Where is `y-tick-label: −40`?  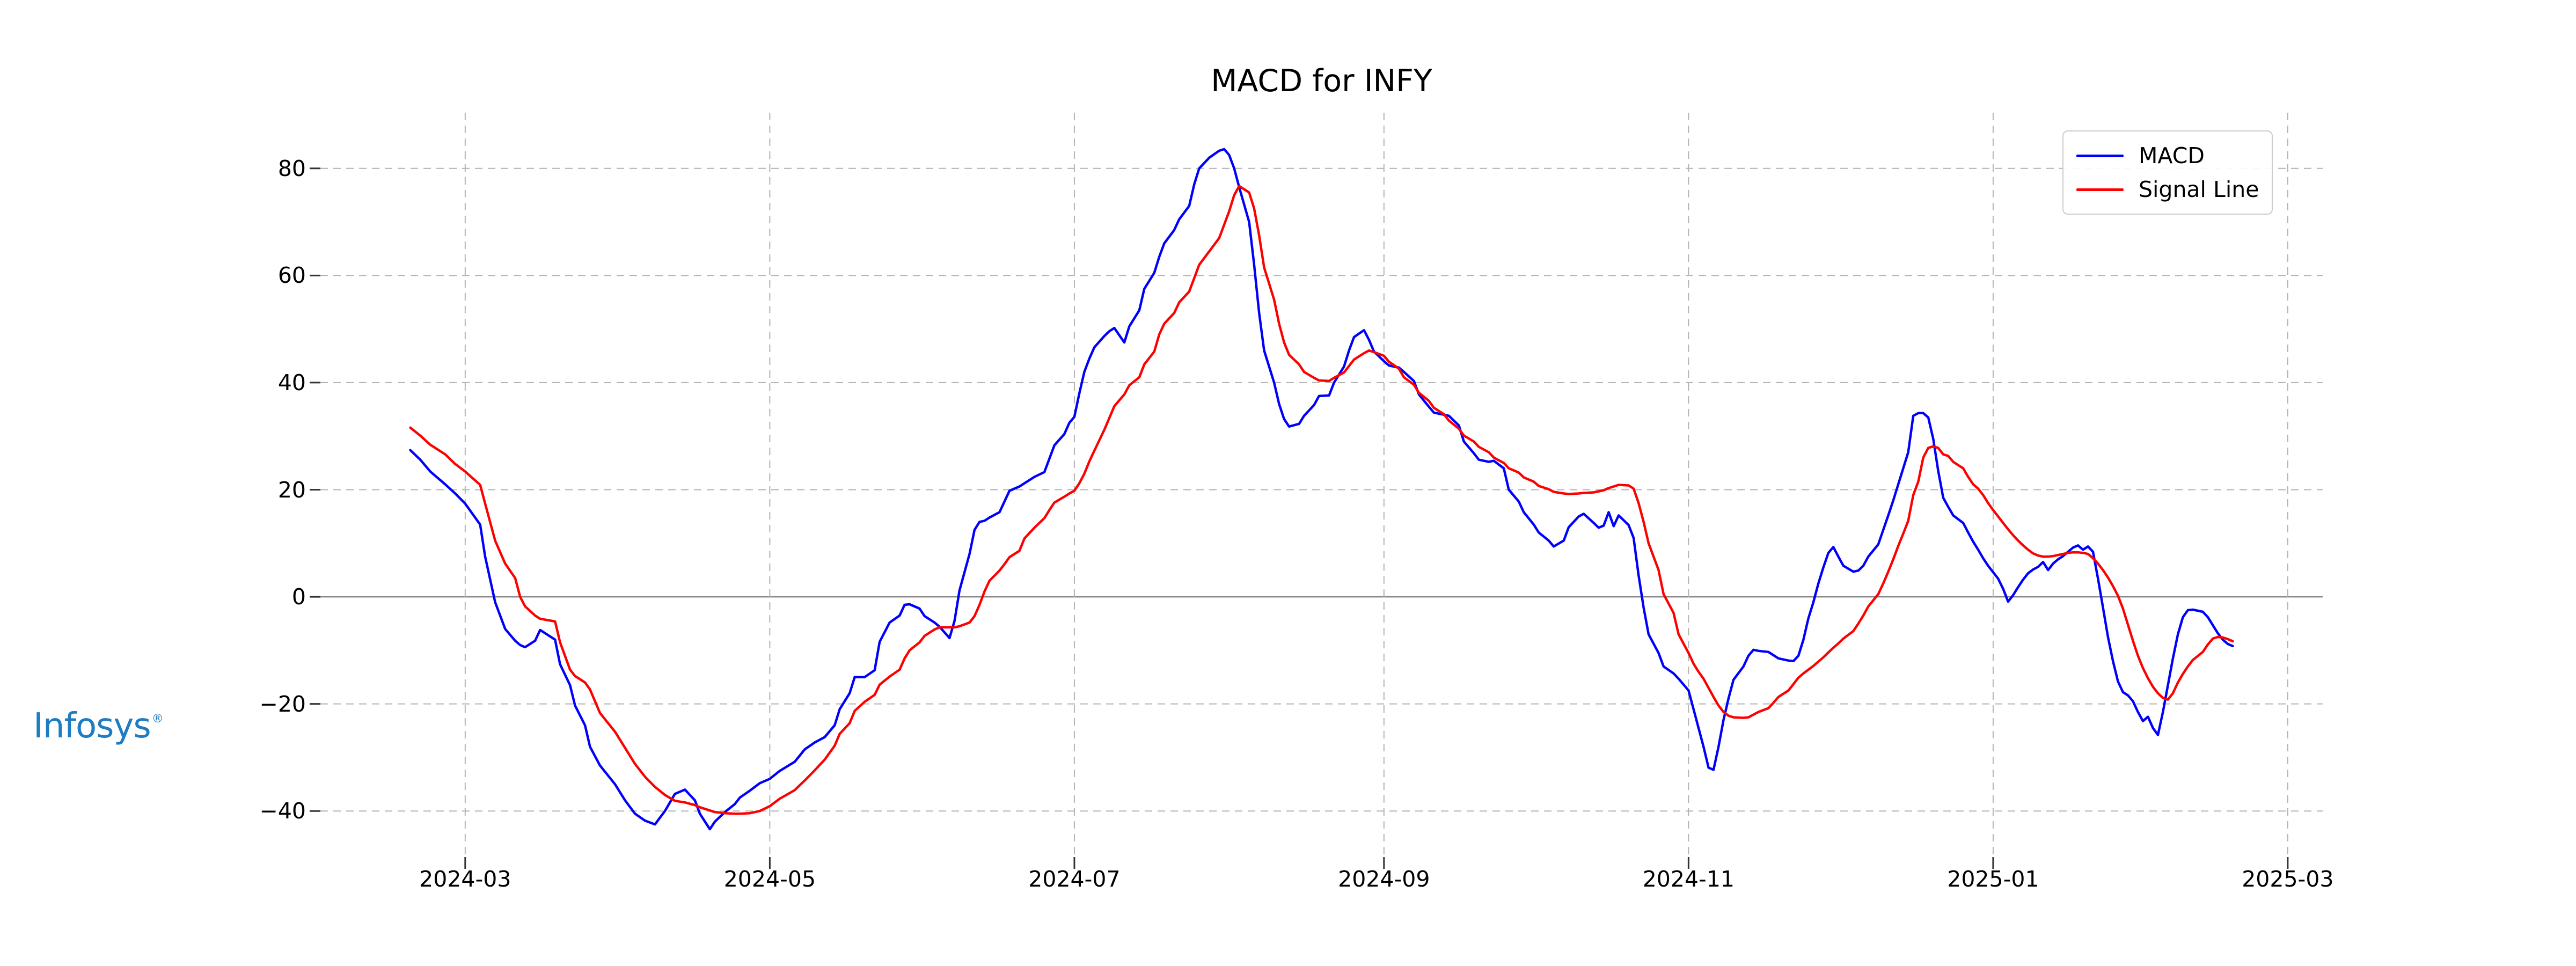
y-tick-label: −40 is located at coordinates (282, 811).